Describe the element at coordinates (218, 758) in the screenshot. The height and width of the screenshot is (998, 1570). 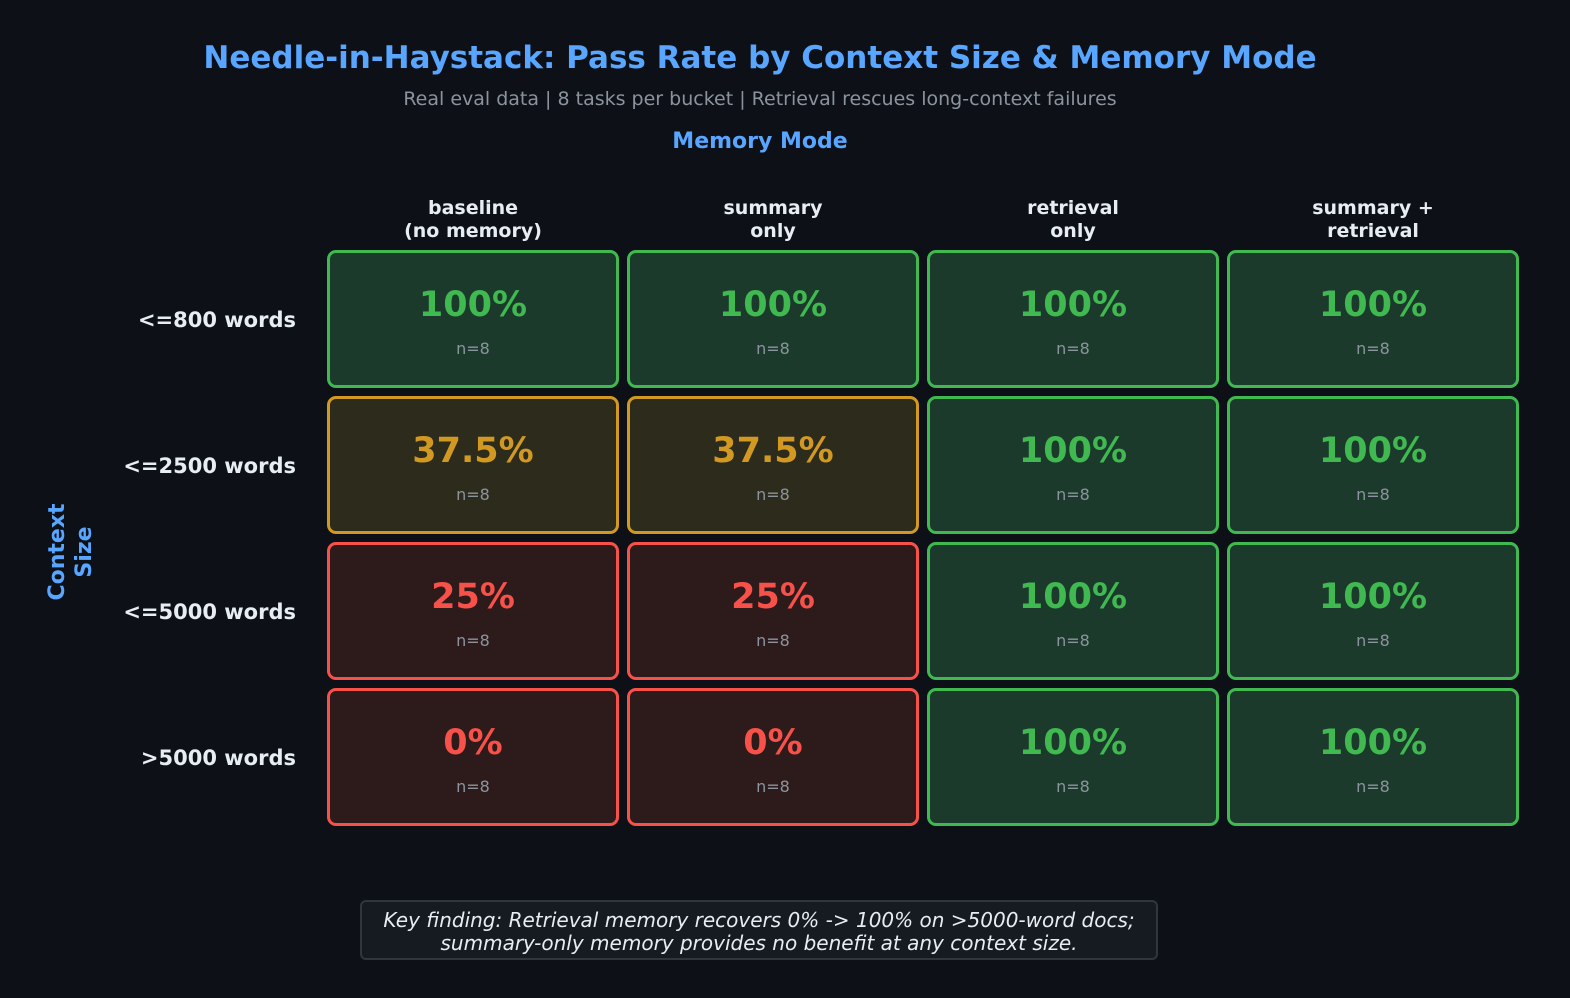
I see `row-header: >5000 words` at that location.